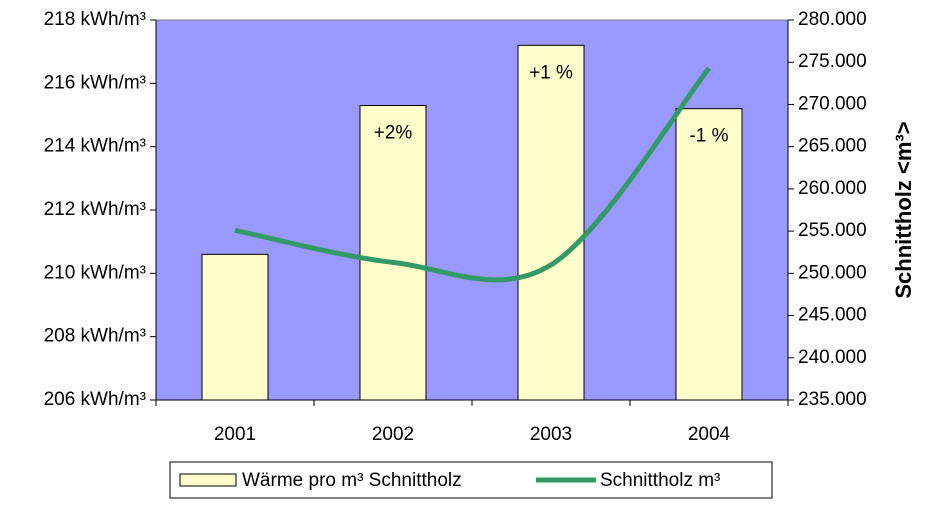 This screenshot has height=532, width=942. What do you see at coordinates (551, 434) in the screenshot?
I see `x-tick-label: 2003` at bounding box center [551, 434].